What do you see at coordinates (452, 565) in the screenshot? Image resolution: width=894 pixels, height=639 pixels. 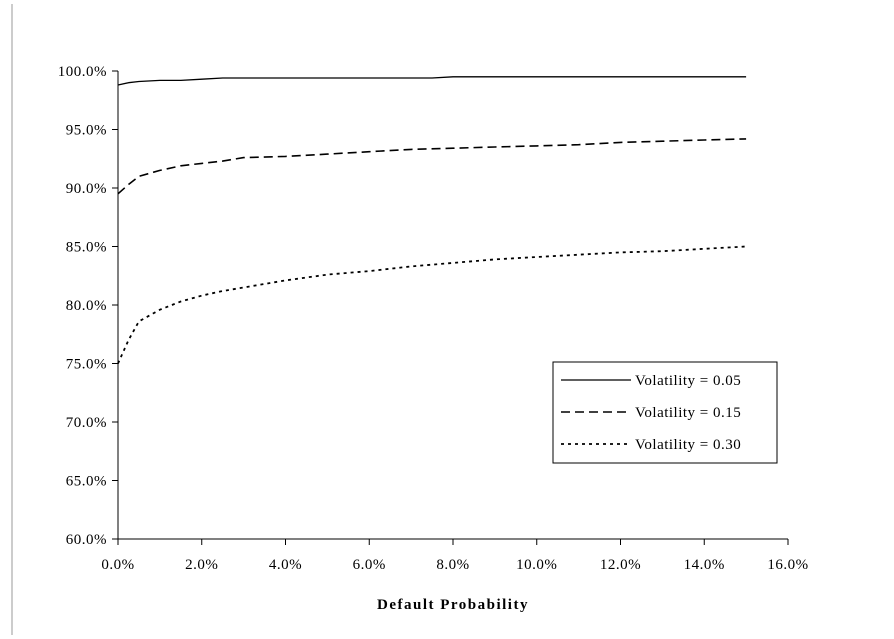 I see `x-tick-label: 8.0%` at bounding box center [452, 565].